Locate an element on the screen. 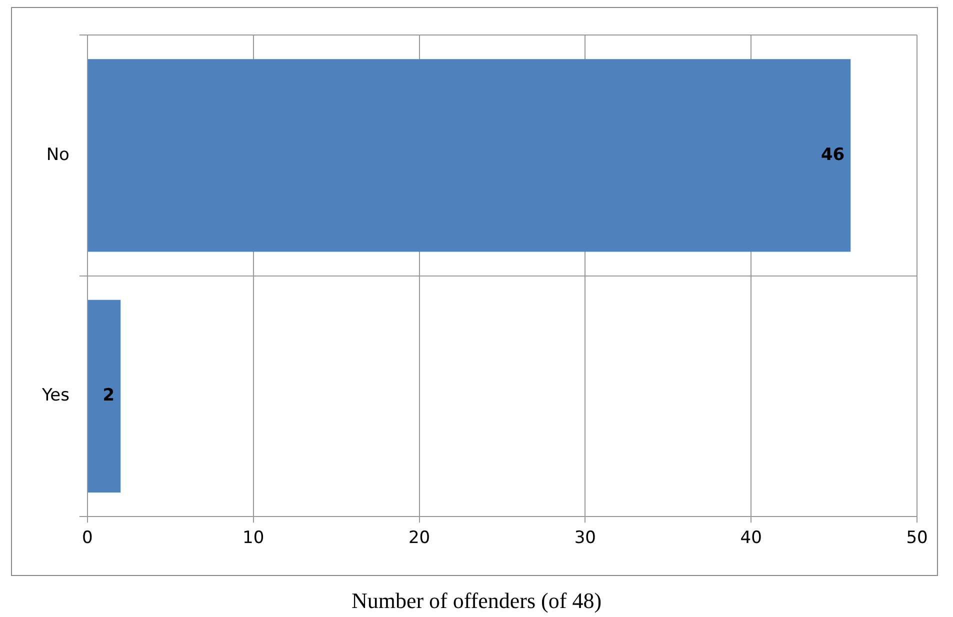  y-tick-label: No is located at coordinates (58, 154).